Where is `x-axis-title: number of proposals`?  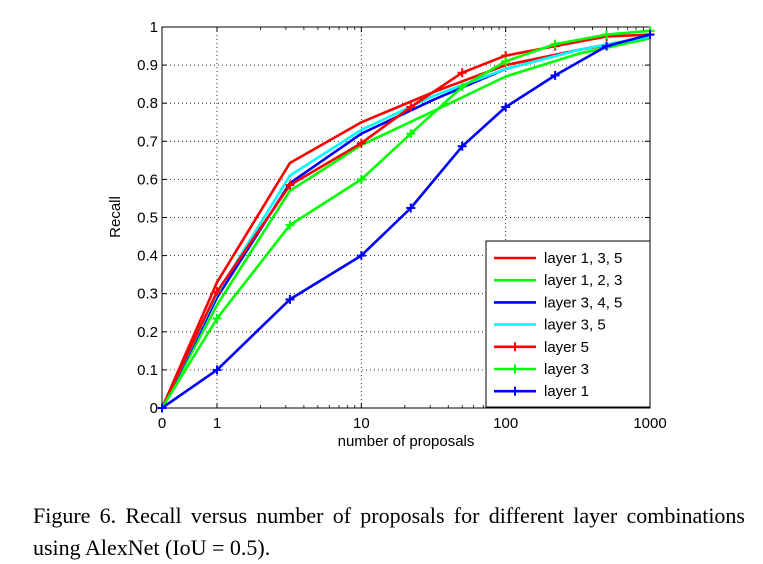
x-axis-title: number of proposals is located at coordinates (406, 441).